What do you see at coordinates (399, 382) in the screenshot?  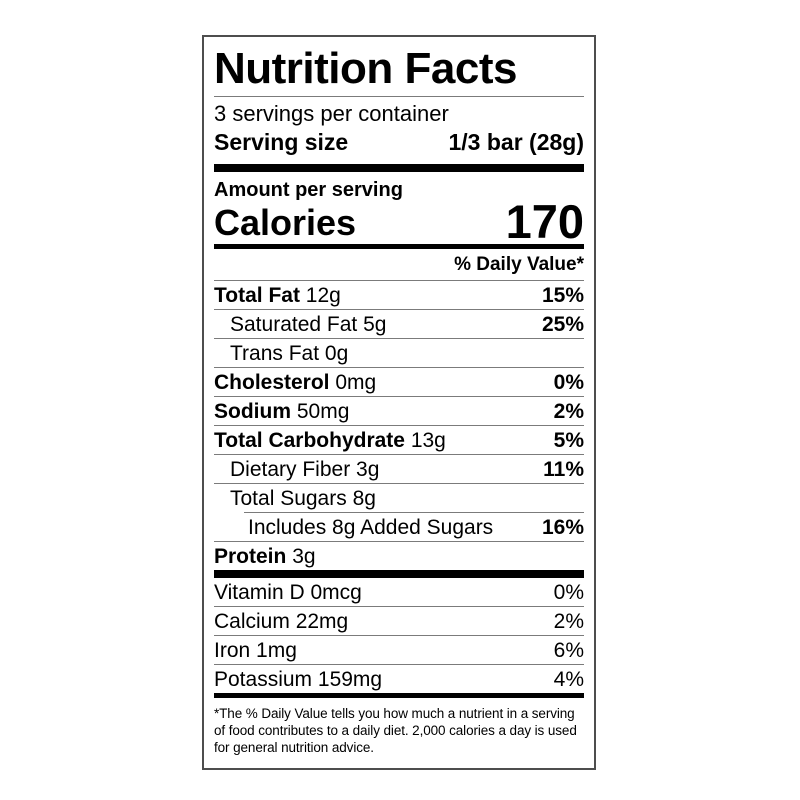 I see `nutrient-row: Cholesterol 0mg 0%` at bounding box center [399, 382].